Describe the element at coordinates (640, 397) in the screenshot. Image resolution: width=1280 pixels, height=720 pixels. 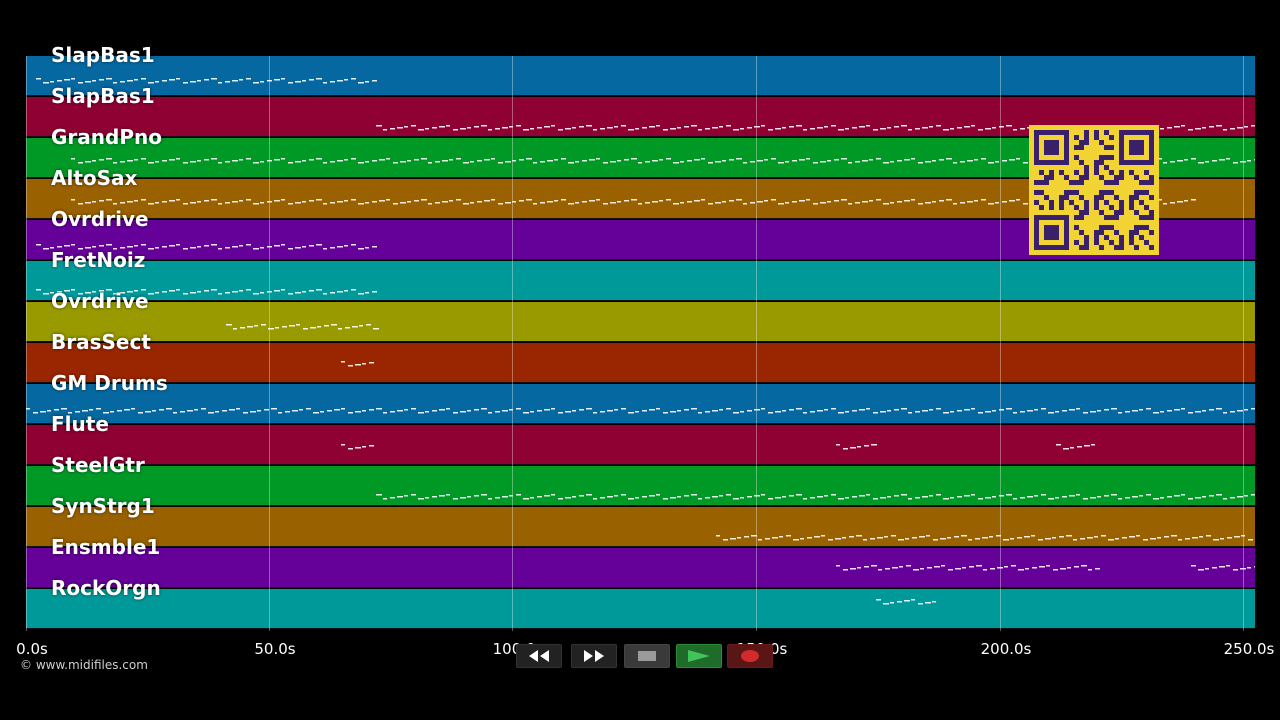
I see `track-row: GM Drums` at that location.